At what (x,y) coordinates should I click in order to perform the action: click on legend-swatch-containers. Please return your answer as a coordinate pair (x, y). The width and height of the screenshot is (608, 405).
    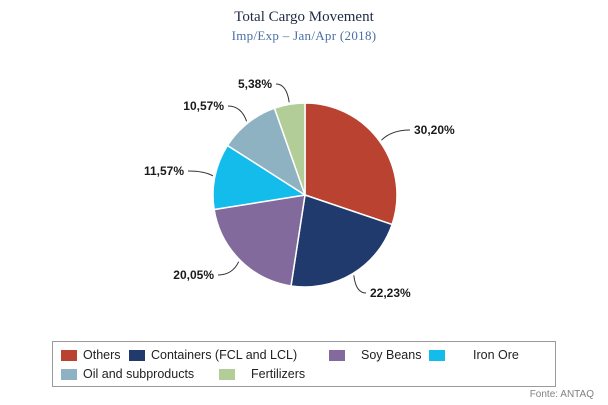
    Looking at the image, I should click on (137, 355).